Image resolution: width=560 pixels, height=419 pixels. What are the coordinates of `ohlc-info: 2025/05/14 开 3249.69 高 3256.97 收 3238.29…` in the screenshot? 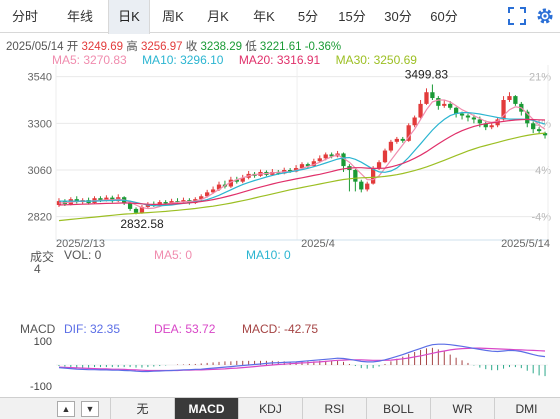 It's located at (173, 46).